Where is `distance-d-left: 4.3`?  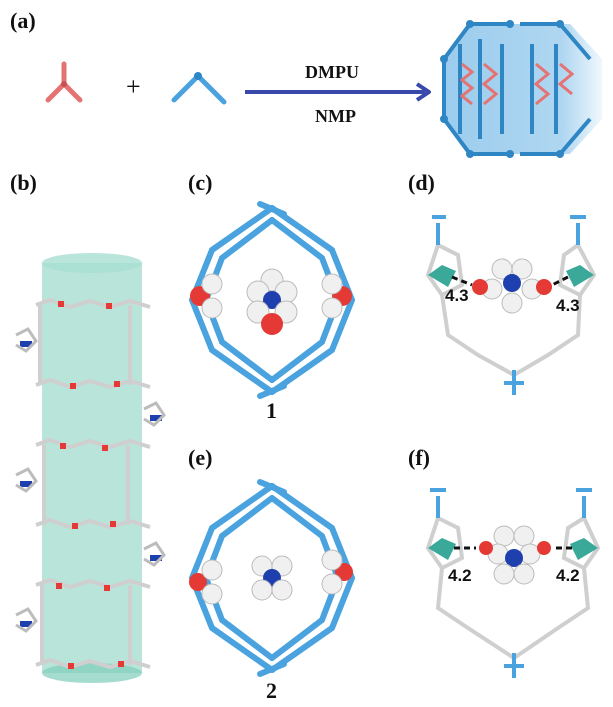
distance-d-left: 4.3 is located at coordinates (457, 295).